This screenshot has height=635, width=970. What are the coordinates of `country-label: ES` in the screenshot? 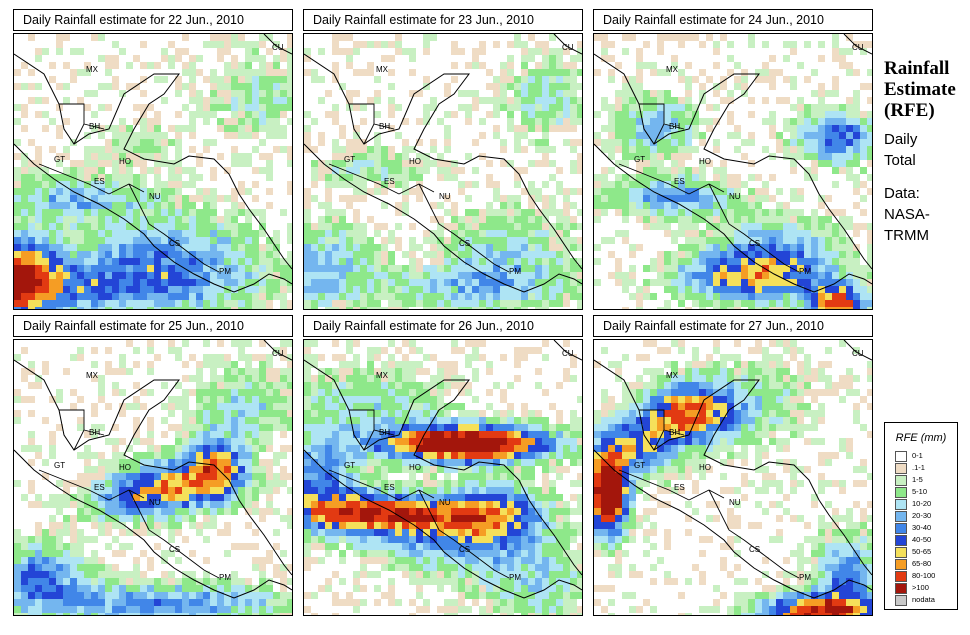 It's located at (389, 181).